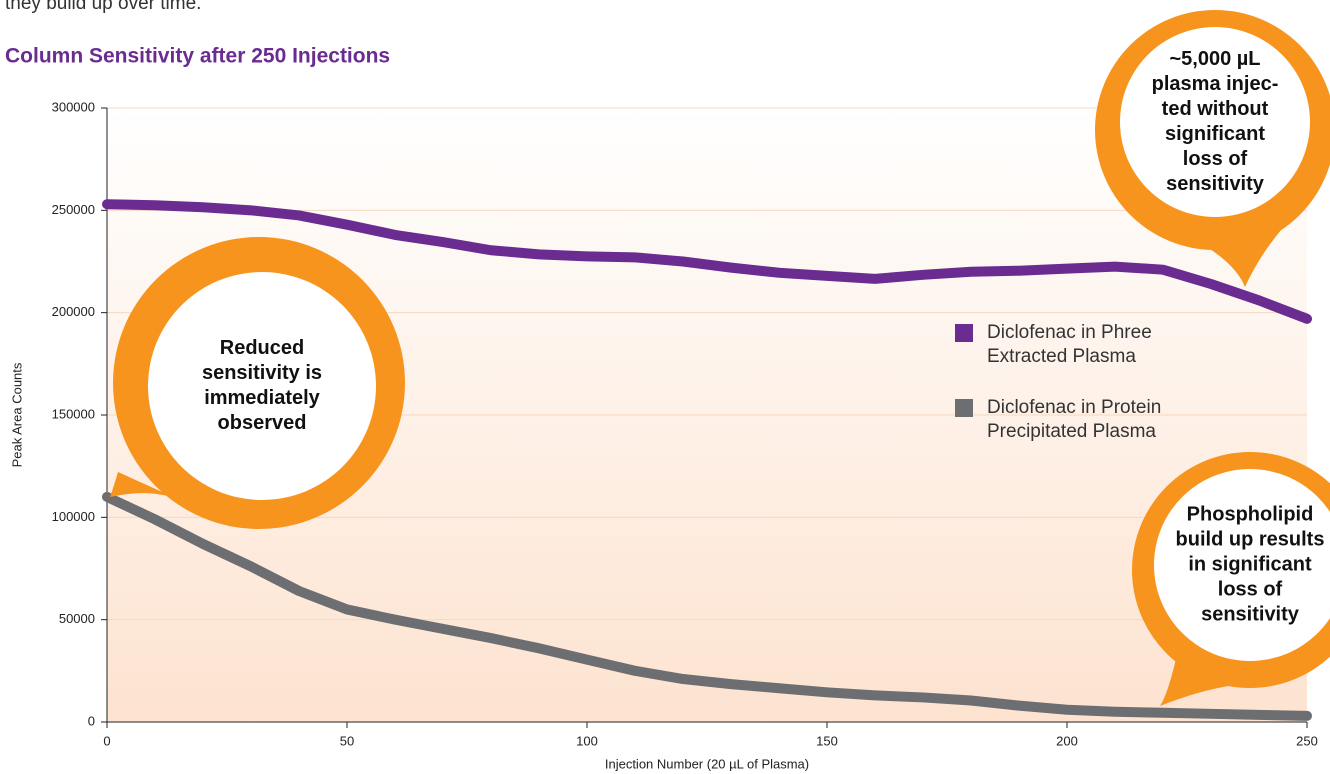 The image size is (1330, 774). What do you see at coordinates (91, 720) in the screenshot?
I see `y-tick-label: 0` at bounding box center [91, 720].